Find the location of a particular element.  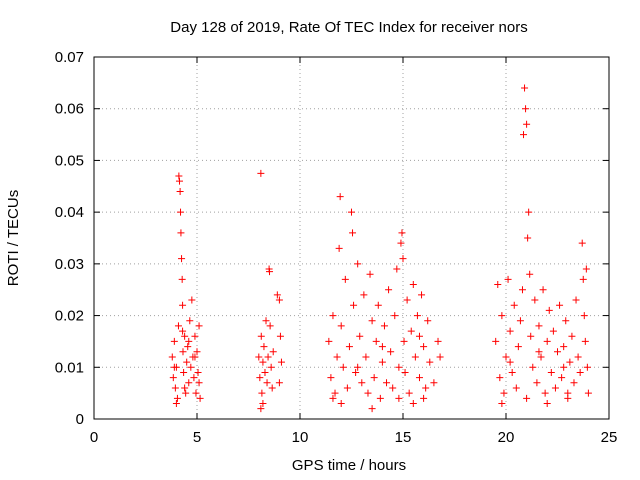

y-axis-label: ROTI / TECUs is located at coordinates (13, 238).